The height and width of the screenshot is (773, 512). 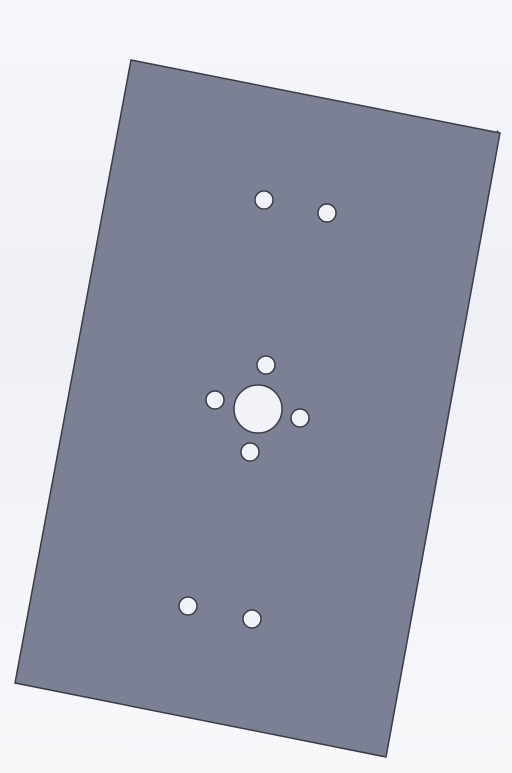 I want to click on hole-motor-right, so click(x=300, y=418).